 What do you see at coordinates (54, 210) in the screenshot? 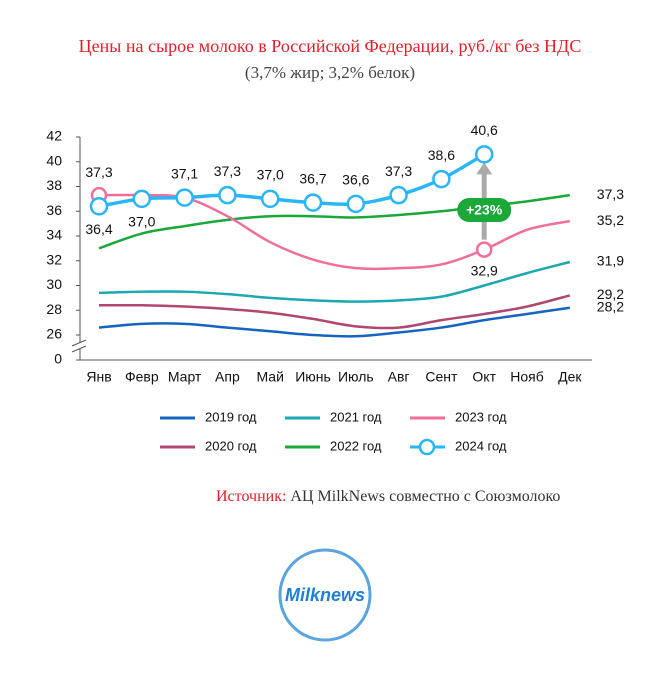
I see `y-tick-label: 36` at bounding box center [54, 210].